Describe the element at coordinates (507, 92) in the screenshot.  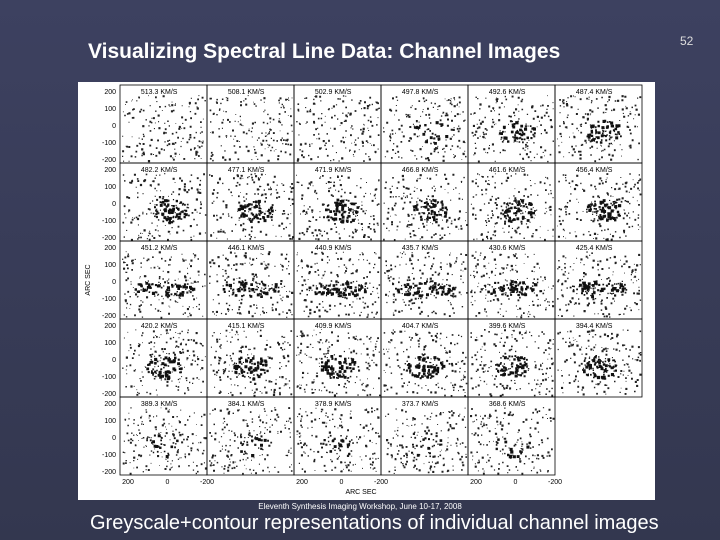
I see `velocity-label: 492.6 KM/S` at that location.